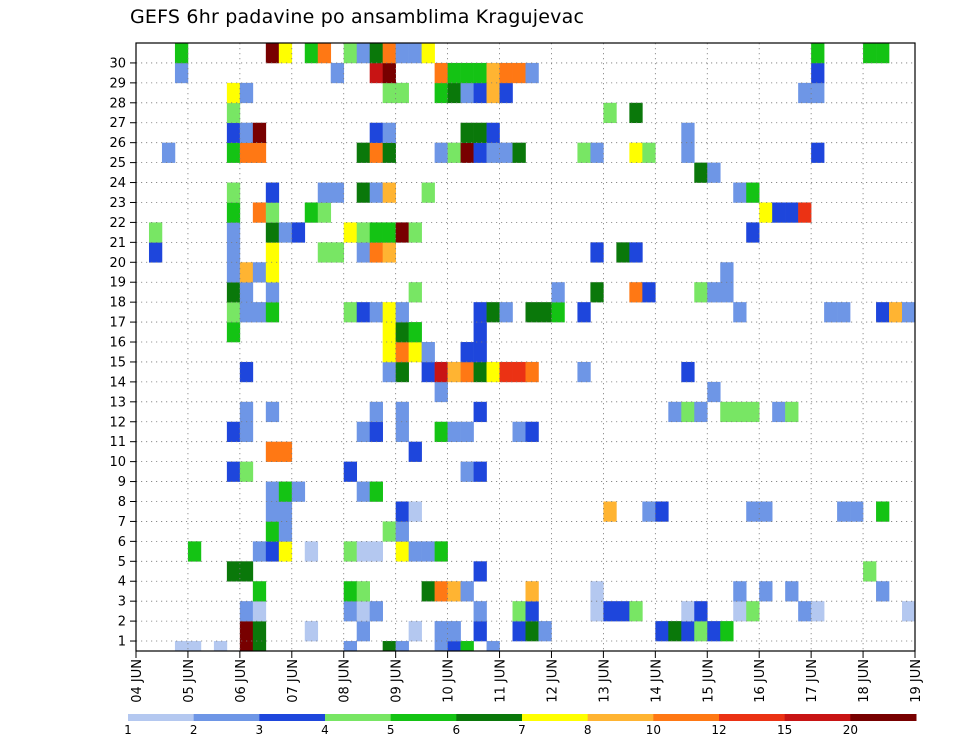 The image size is (960, 742). What do you see at coordinates (117, 323) in the screenshot?
I see `y-tick-label: 17` at bounding box center [117, 323].